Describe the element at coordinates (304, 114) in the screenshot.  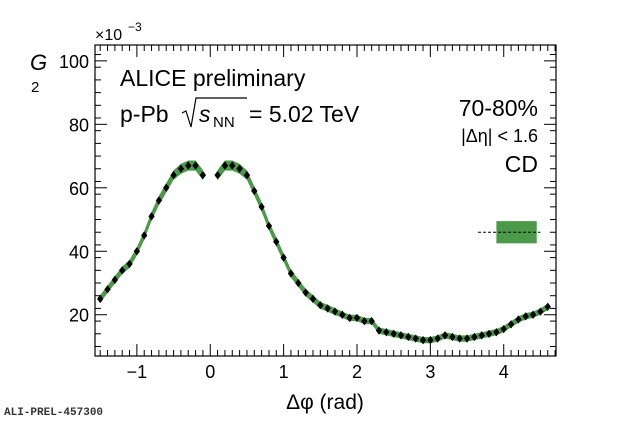
I see `energy-value: = 5.02 TeV` at that location.